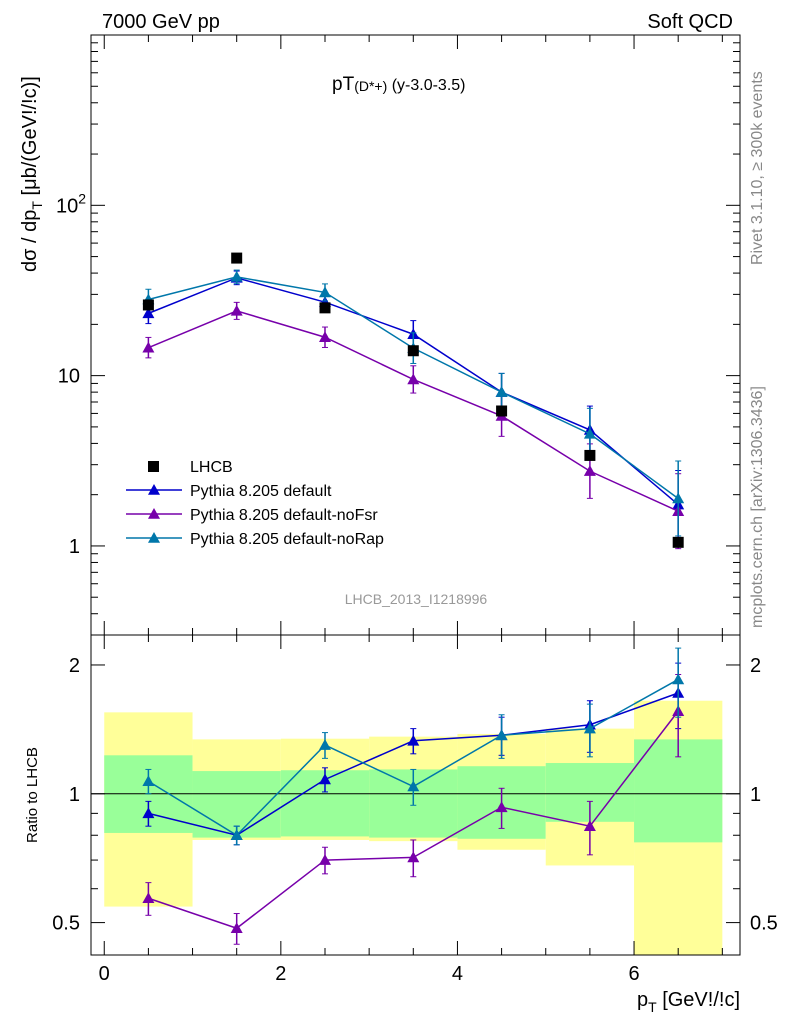 The image size is (786, 1024). What do you see at coordinates (154, 489) in the screenshot?
I see `legend-marker-default` at bounding box center [154, 489].